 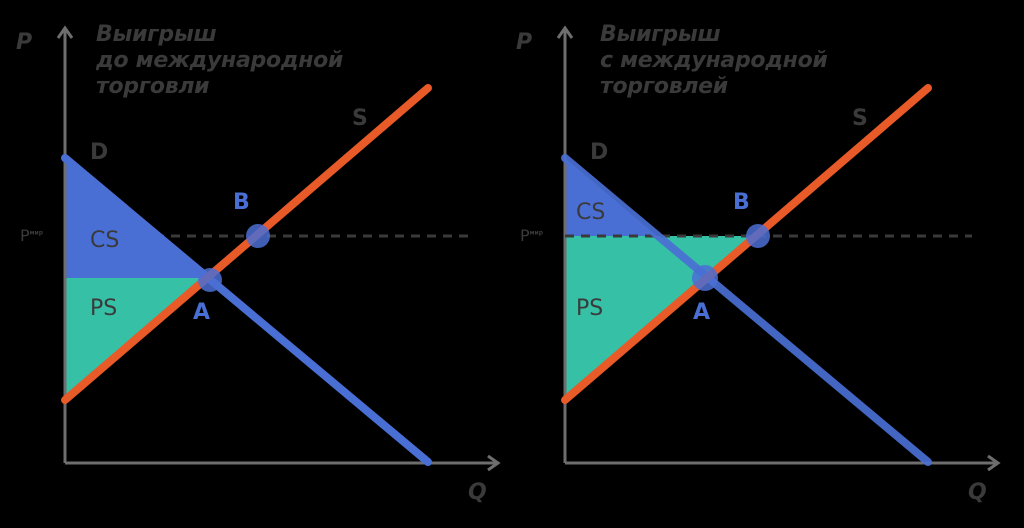 I want to click on chart-title: Выигрыш с международной торговлей, so click(x=714, y=60).